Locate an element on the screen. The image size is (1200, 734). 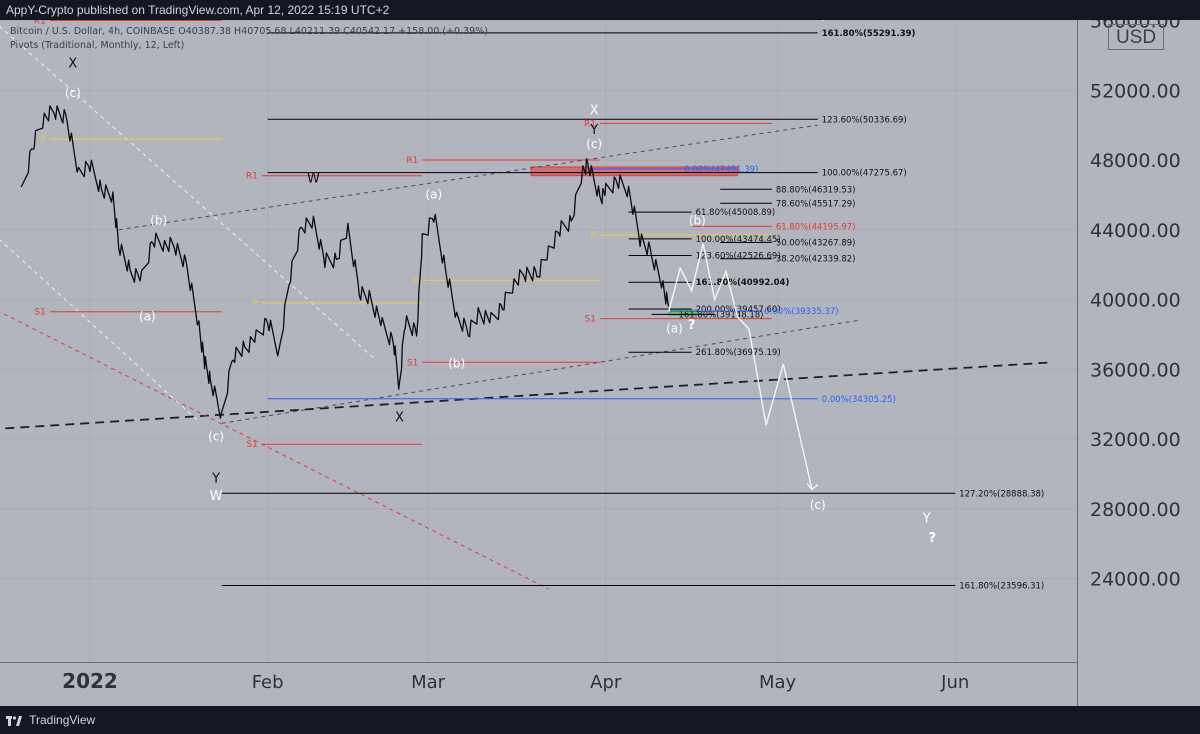
fib-level-label: 100.00%(43474.45) is located at coordinates (738, 240).